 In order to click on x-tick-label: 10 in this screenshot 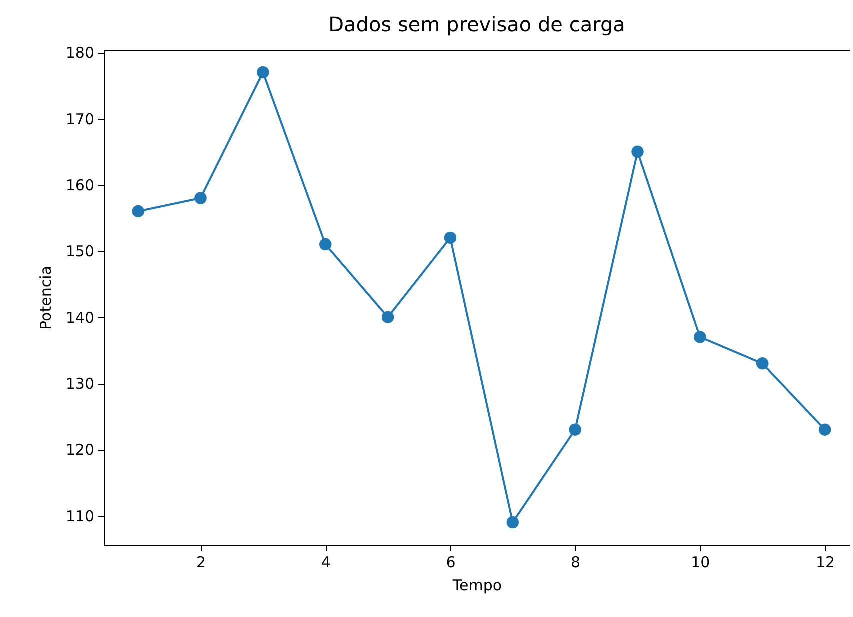, I will do `click(700, 563)`.